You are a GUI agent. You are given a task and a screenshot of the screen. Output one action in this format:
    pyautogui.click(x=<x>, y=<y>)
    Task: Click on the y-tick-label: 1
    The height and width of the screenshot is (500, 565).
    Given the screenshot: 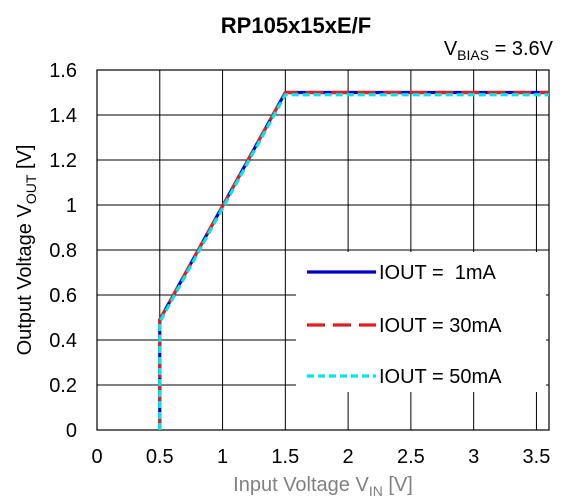 What is the action you would take?
    pyautogui.click(x=71, y=206)
    